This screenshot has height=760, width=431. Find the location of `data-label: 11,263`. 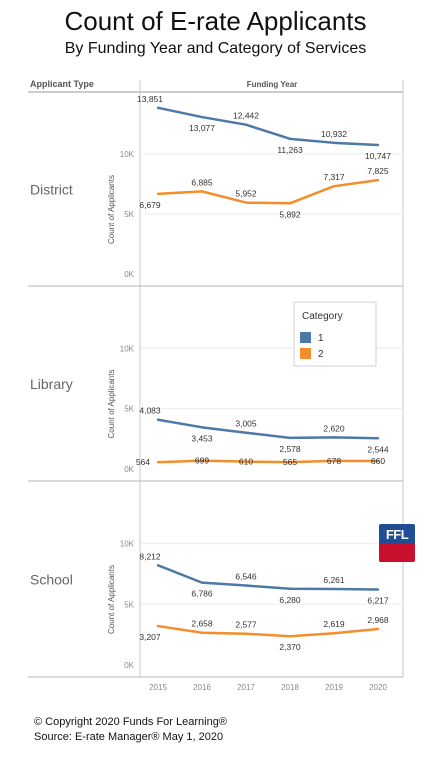

data-label: 11,263 is located at coordinates (290, 150).